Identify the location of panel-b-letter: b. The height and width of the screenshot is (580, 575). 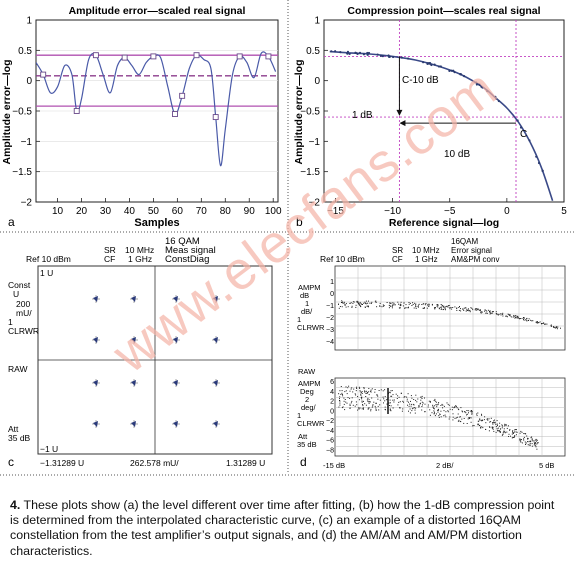
(299, 222).